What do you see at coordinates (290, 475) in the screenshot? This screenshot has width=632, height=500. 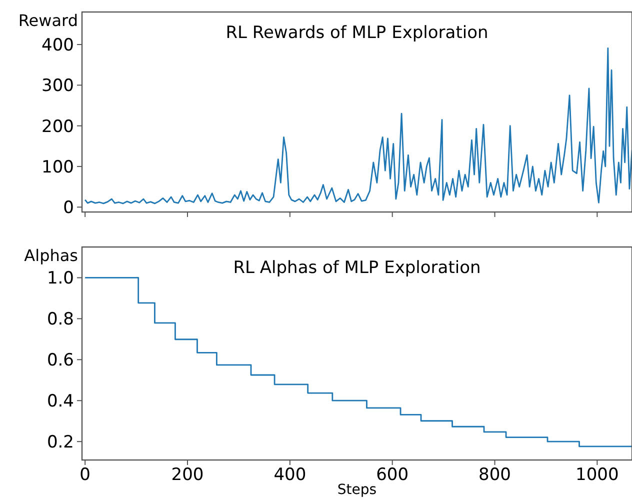 I see `x-tick-label: 400` at bounding box center [290, 475].